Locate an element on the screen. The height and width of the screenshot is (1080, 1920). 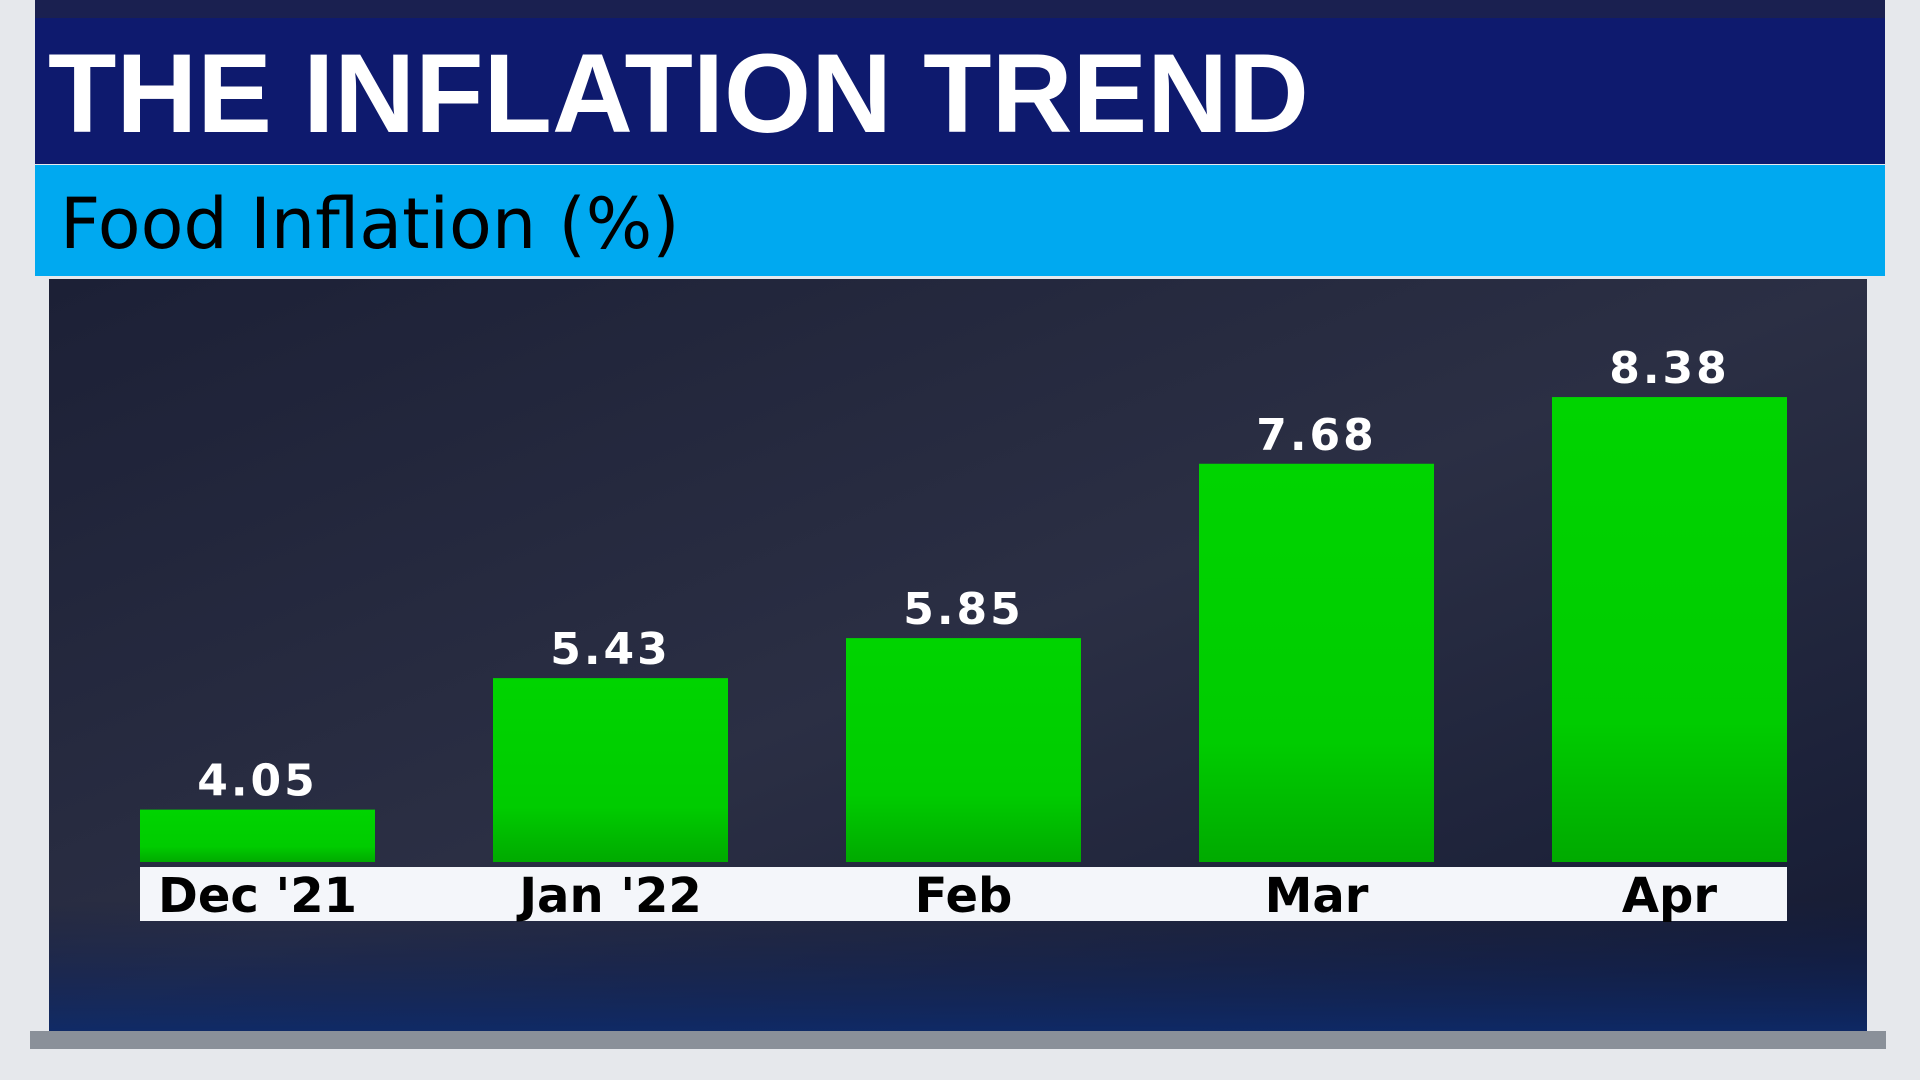
category-label: Apr is located at coordinates (1670, 896).